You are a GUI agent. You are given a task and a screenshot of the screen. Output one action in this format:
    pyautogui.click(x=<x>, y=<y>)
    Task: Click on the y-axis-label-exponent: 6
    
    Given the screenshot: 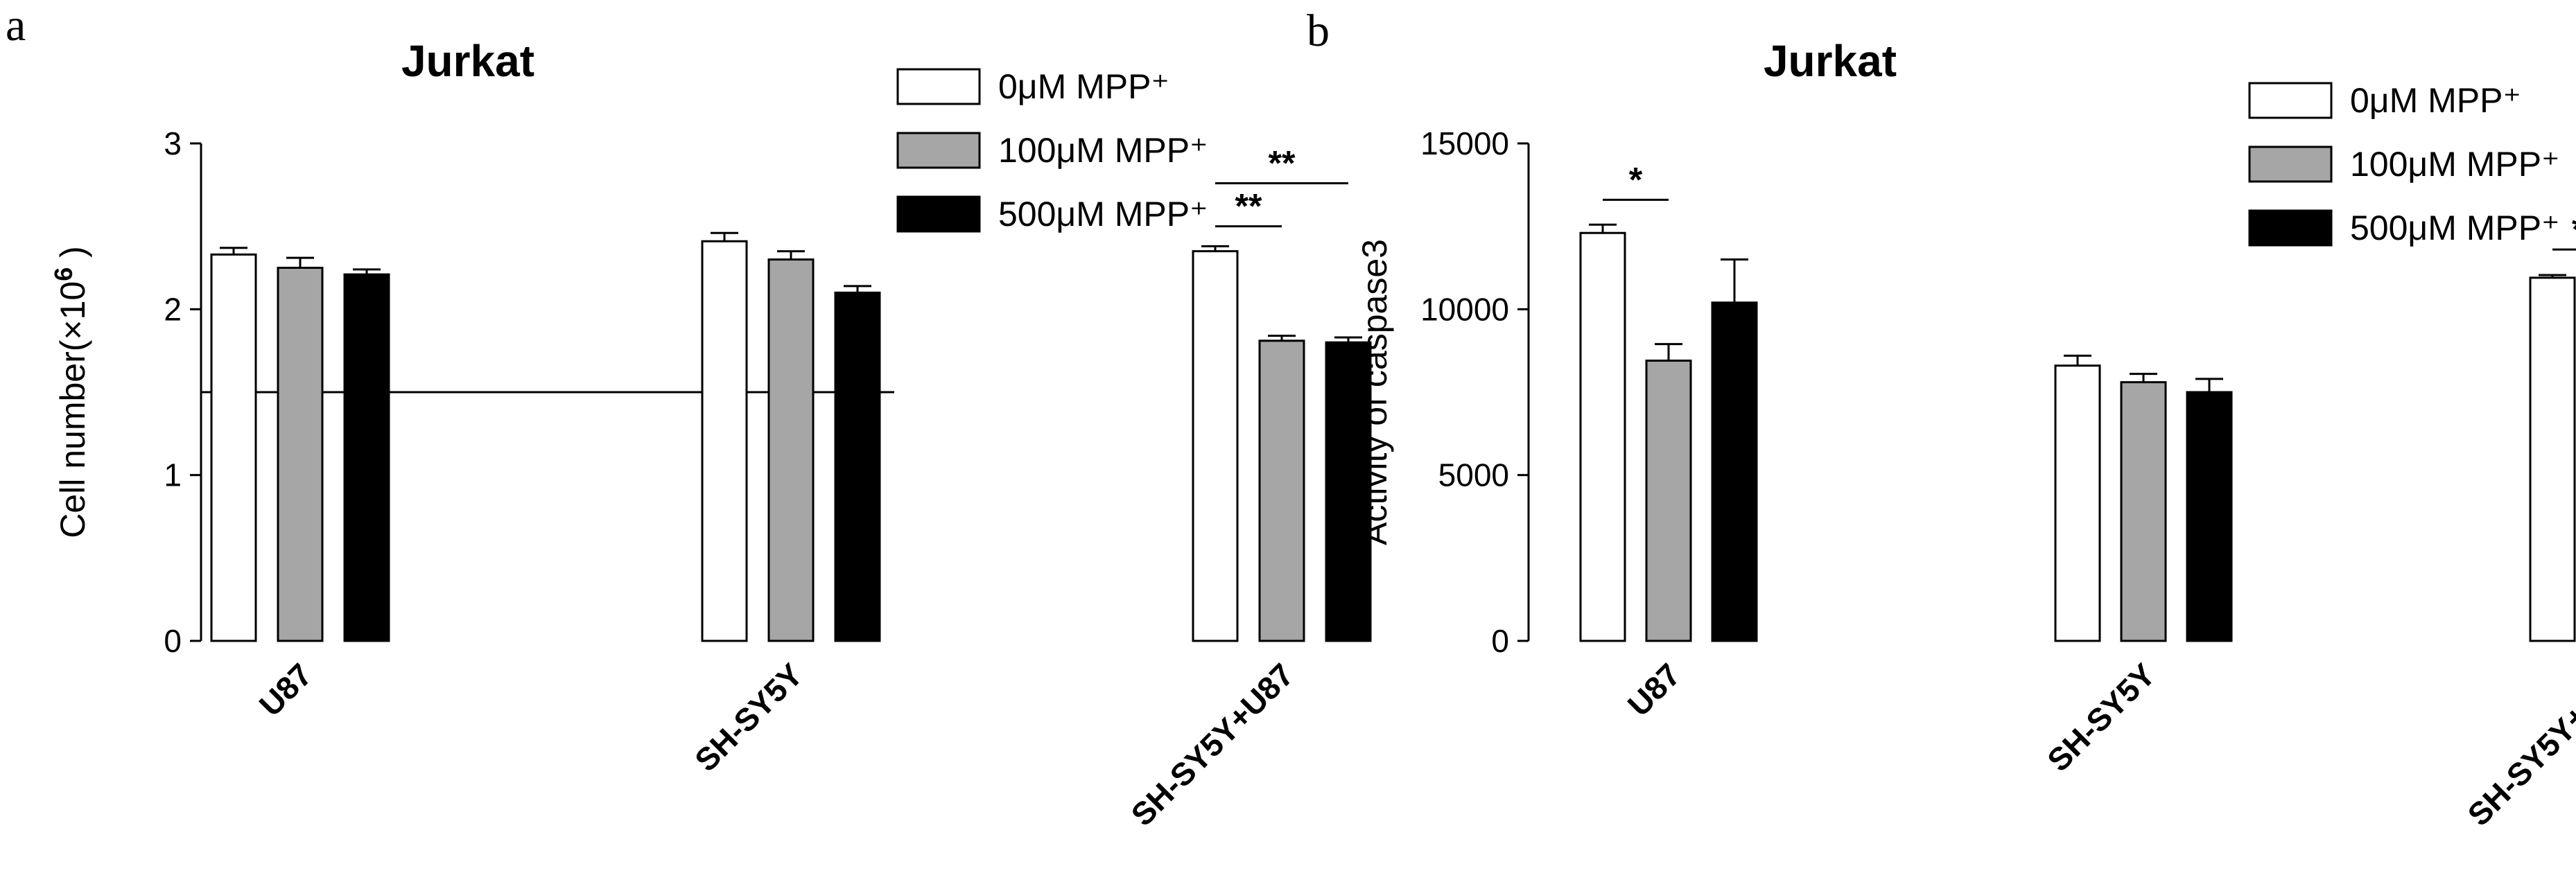 What is the action you would take?
    pyautogui.click(x=63, y=274)
    